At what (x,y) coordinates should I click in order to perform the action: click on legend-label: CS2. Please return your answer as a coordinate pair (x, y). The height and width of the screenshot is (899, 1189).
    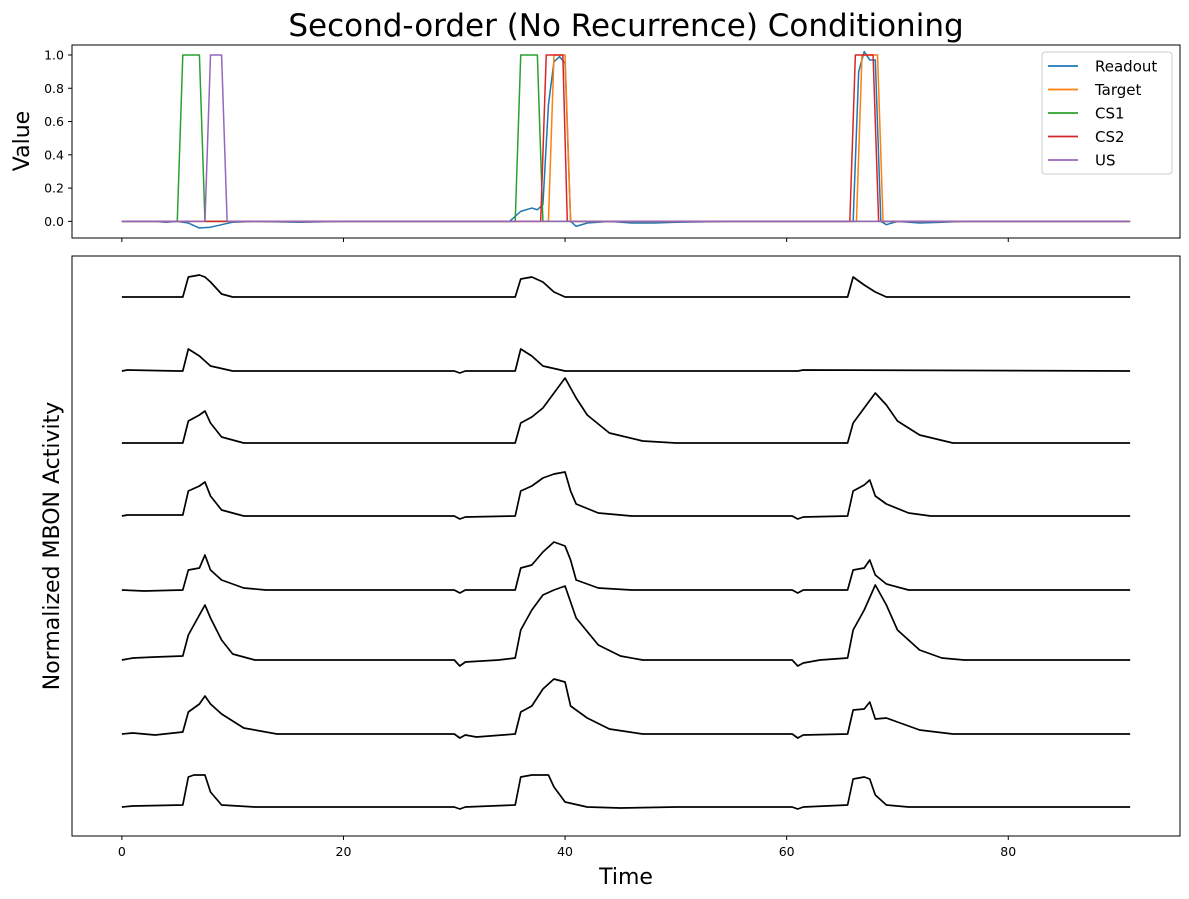
    Looking at the image, I should click on (1110, 137).